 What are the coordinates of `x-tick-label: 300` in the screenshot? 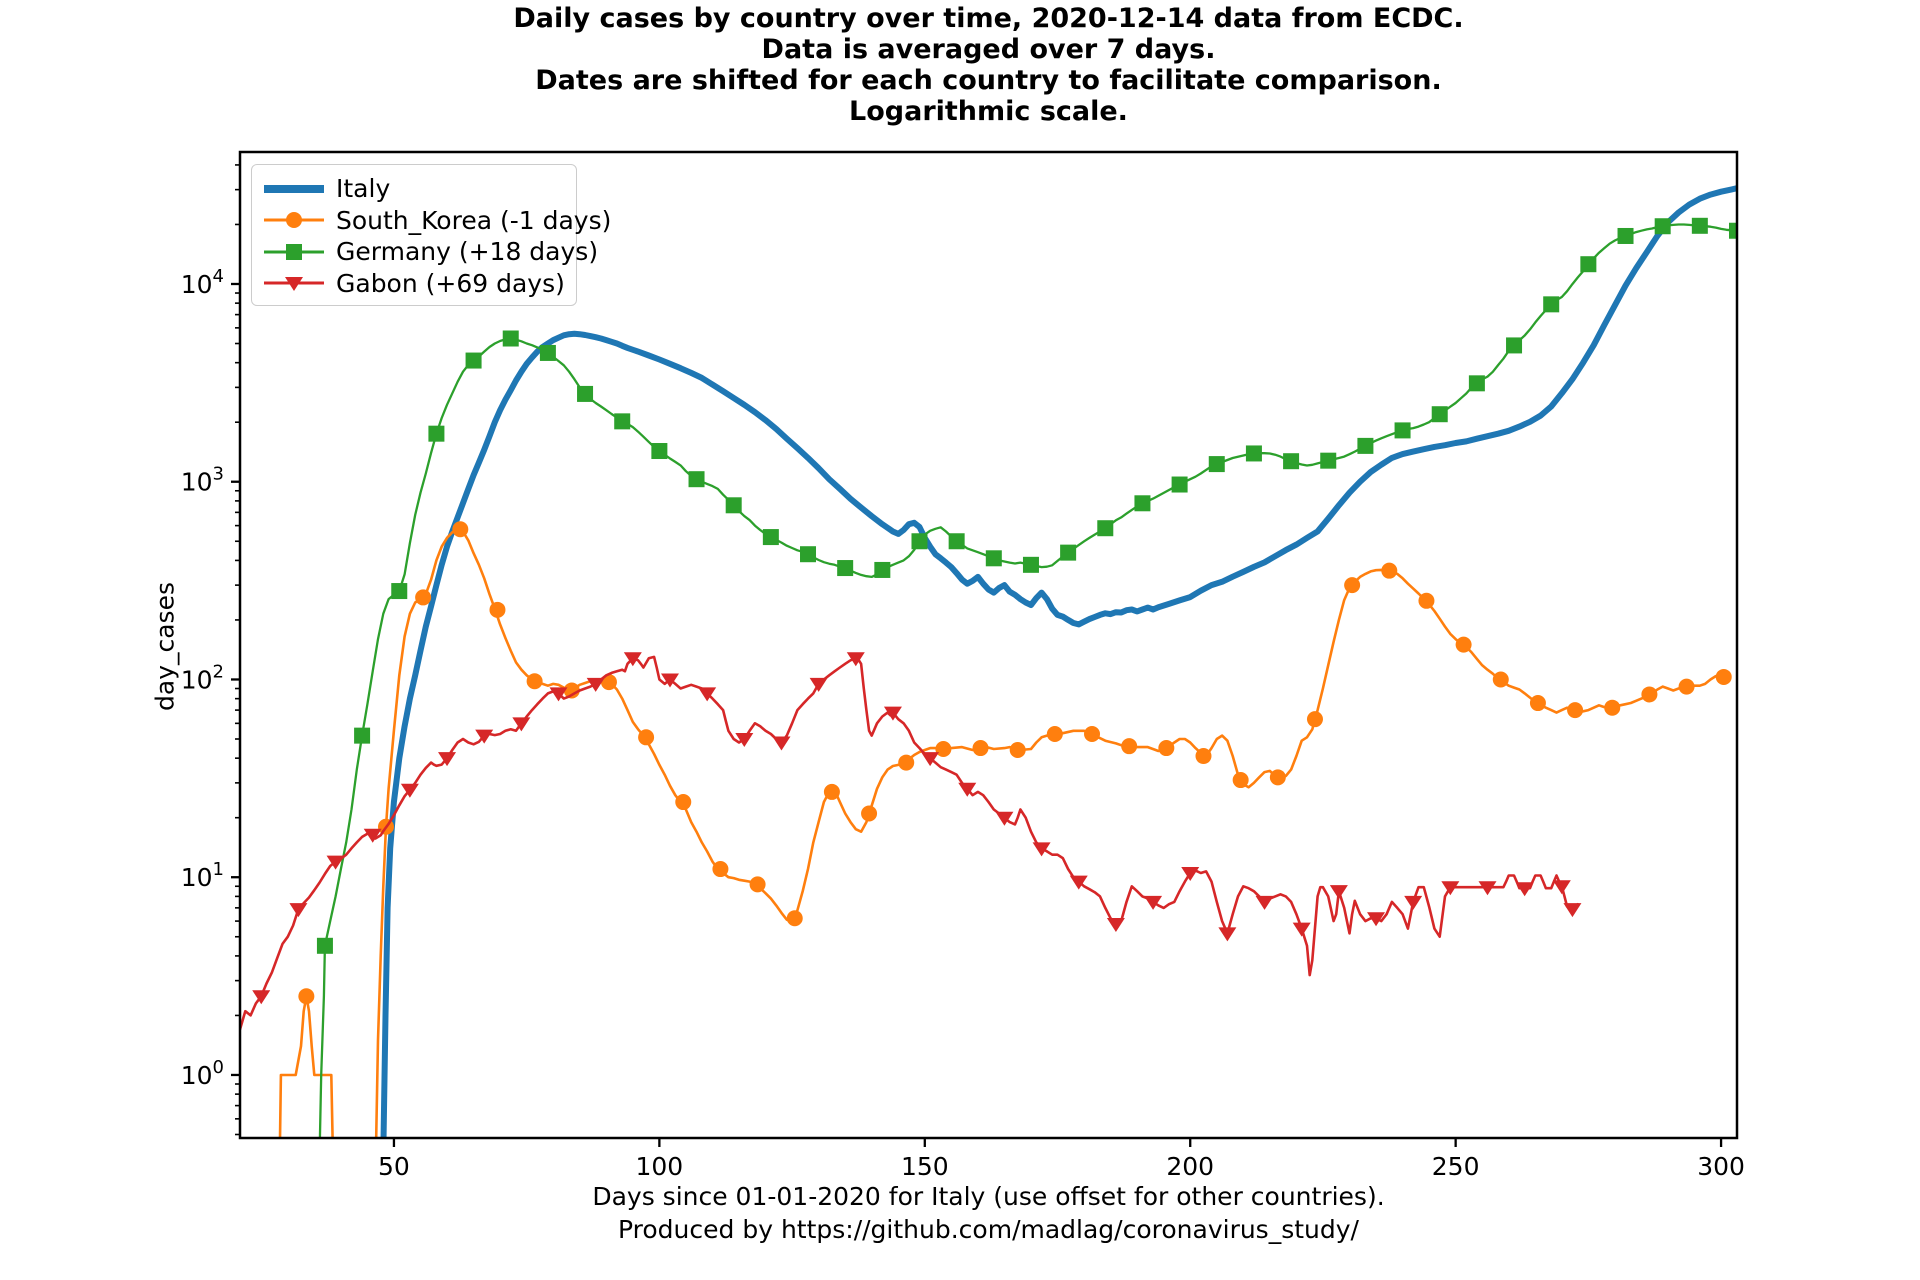 It's located at (1721, 1166).